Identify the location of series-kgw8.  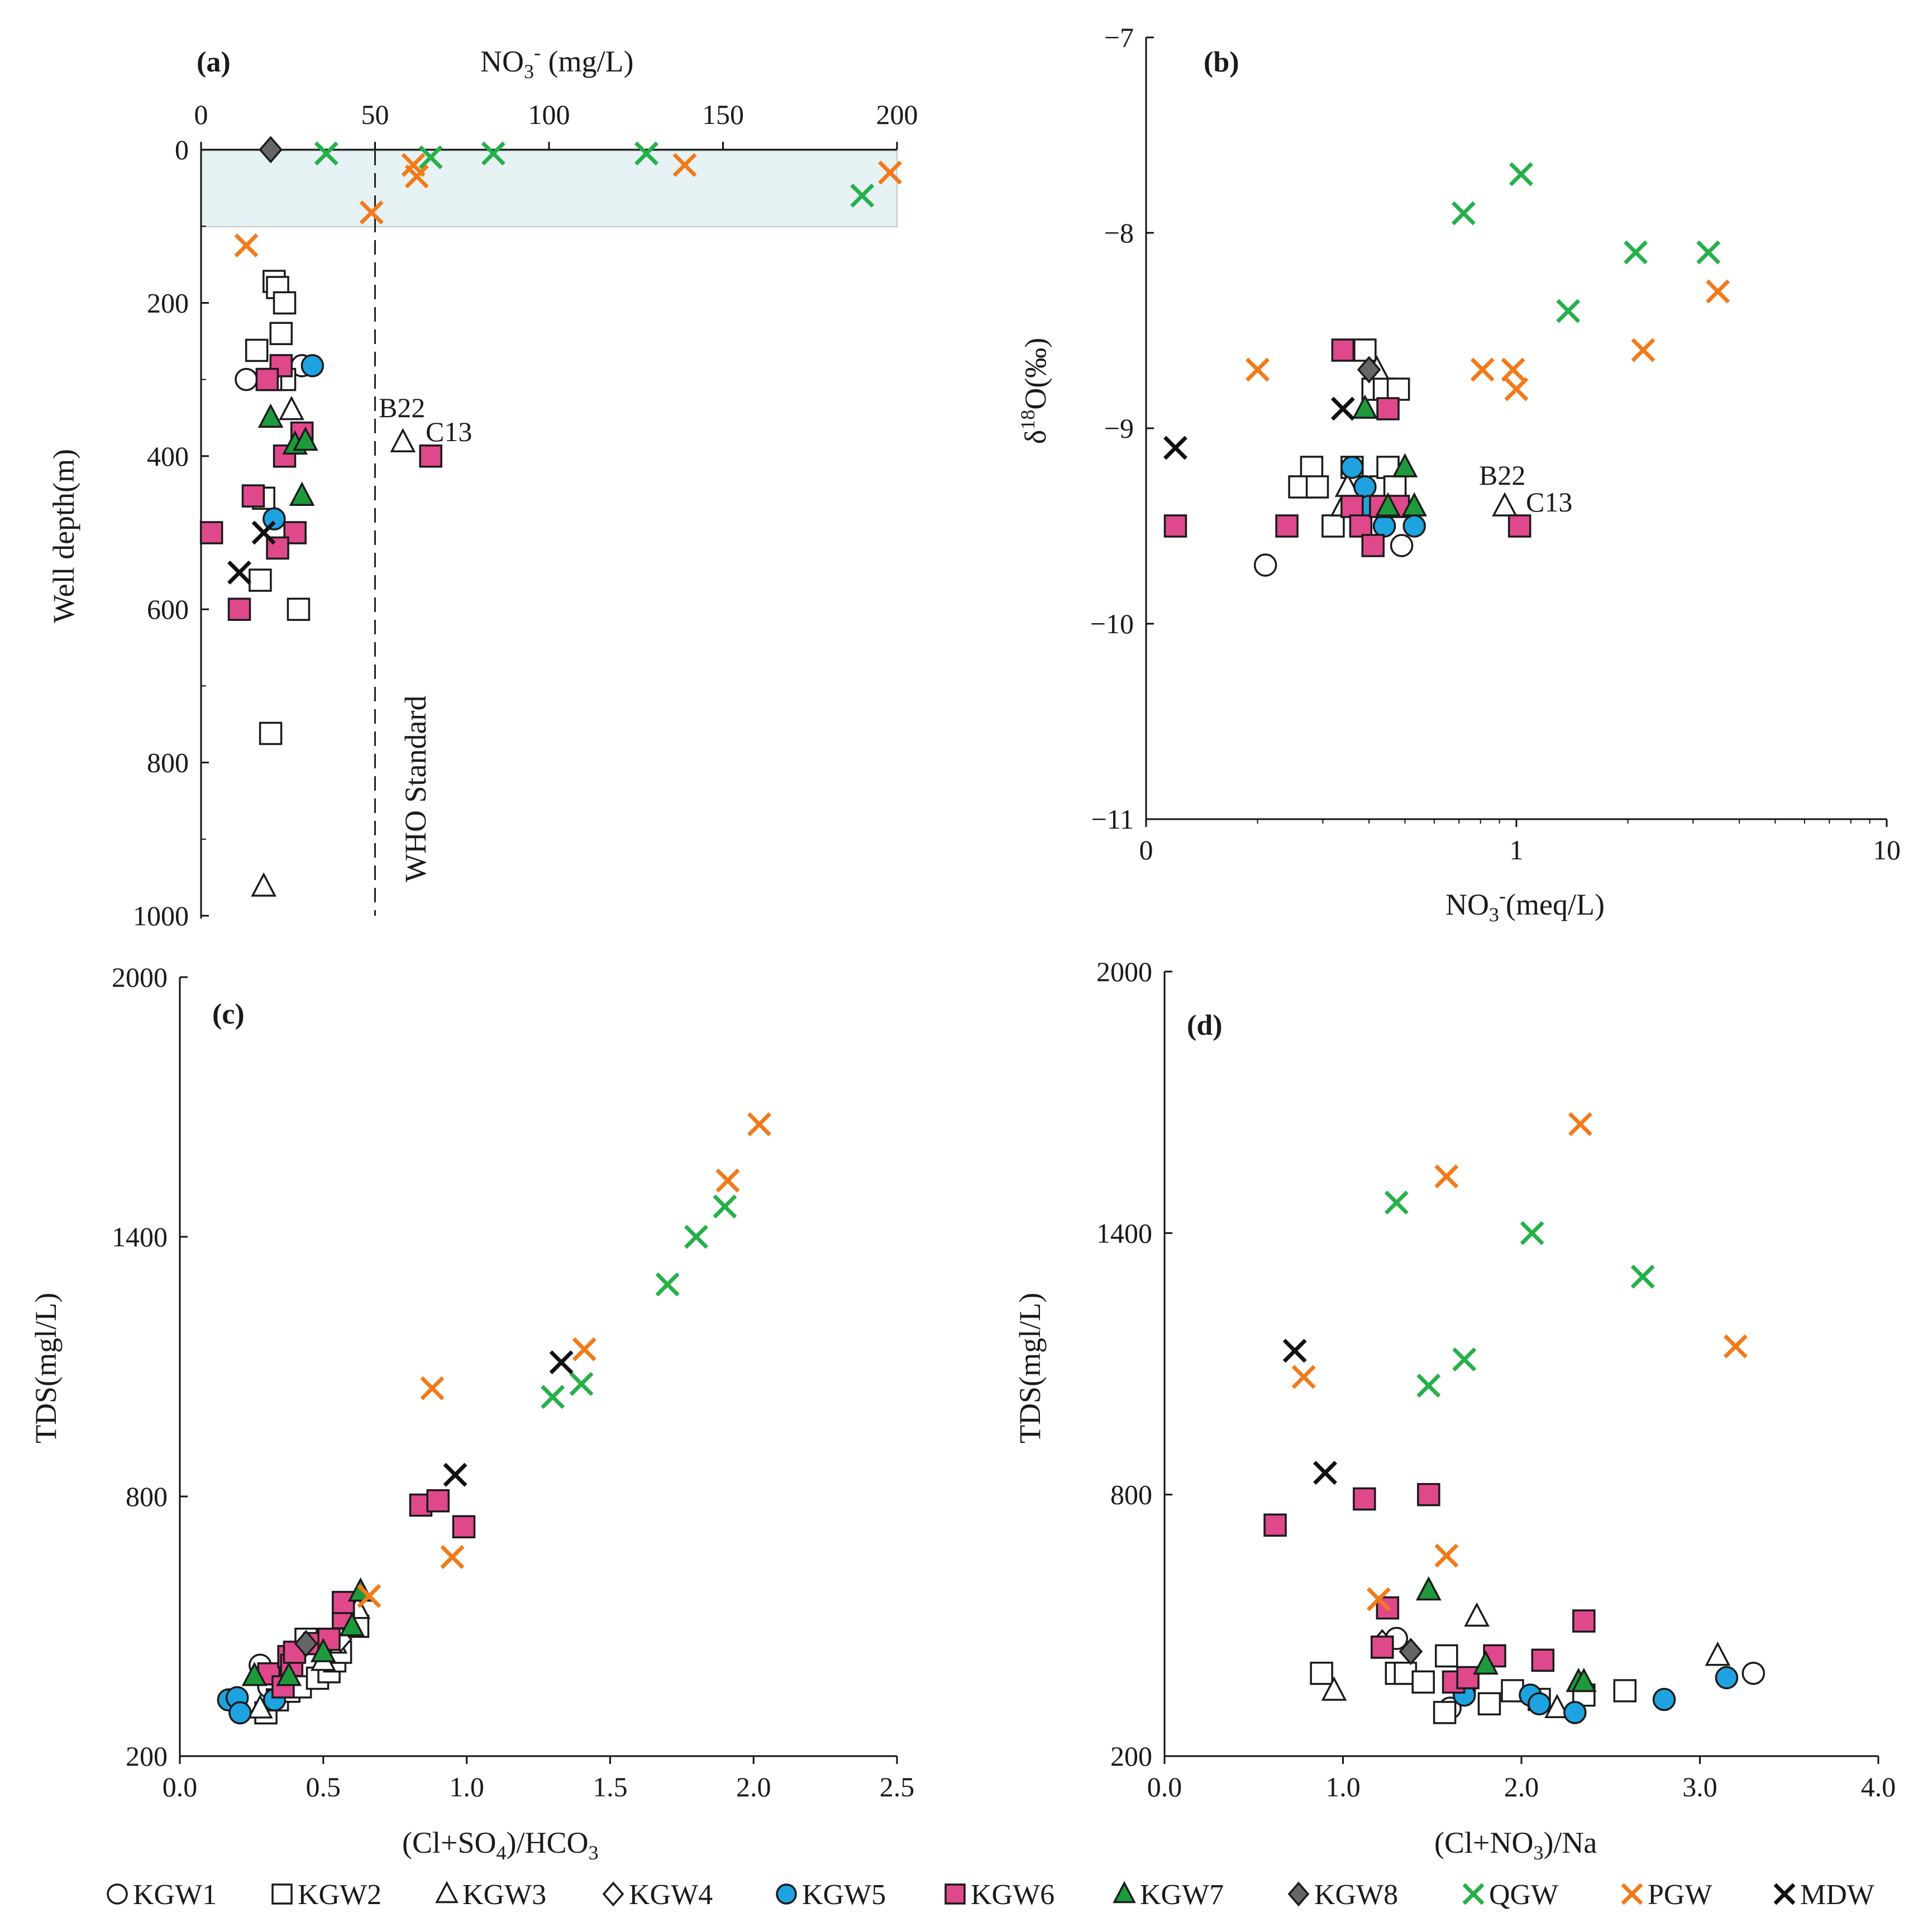
(1369, 370).